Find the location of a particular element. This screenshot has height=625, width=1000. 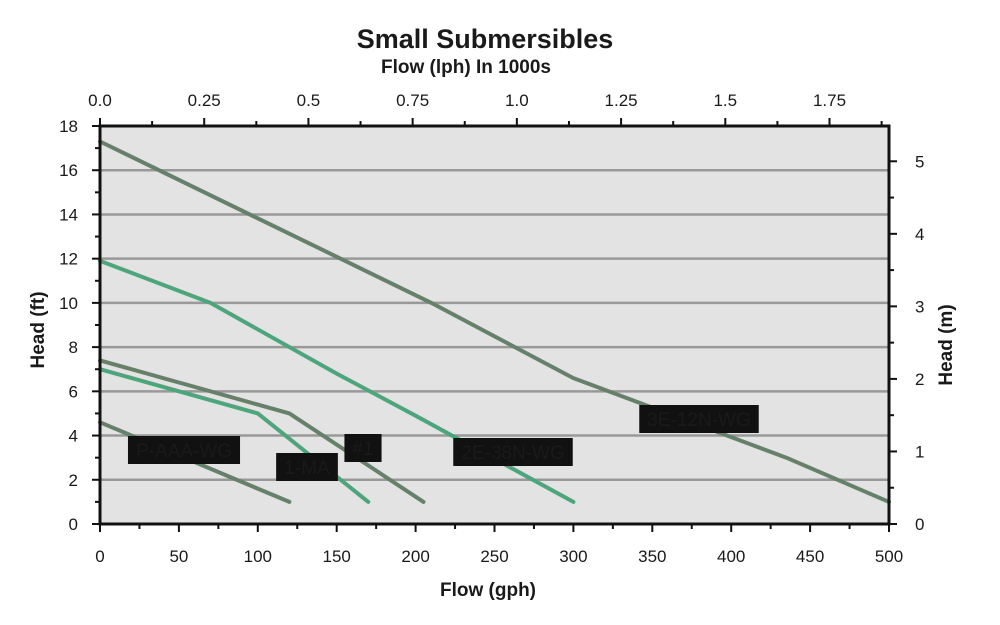

x2-tick-label: 1.5 is located at coordinates (725, 100).